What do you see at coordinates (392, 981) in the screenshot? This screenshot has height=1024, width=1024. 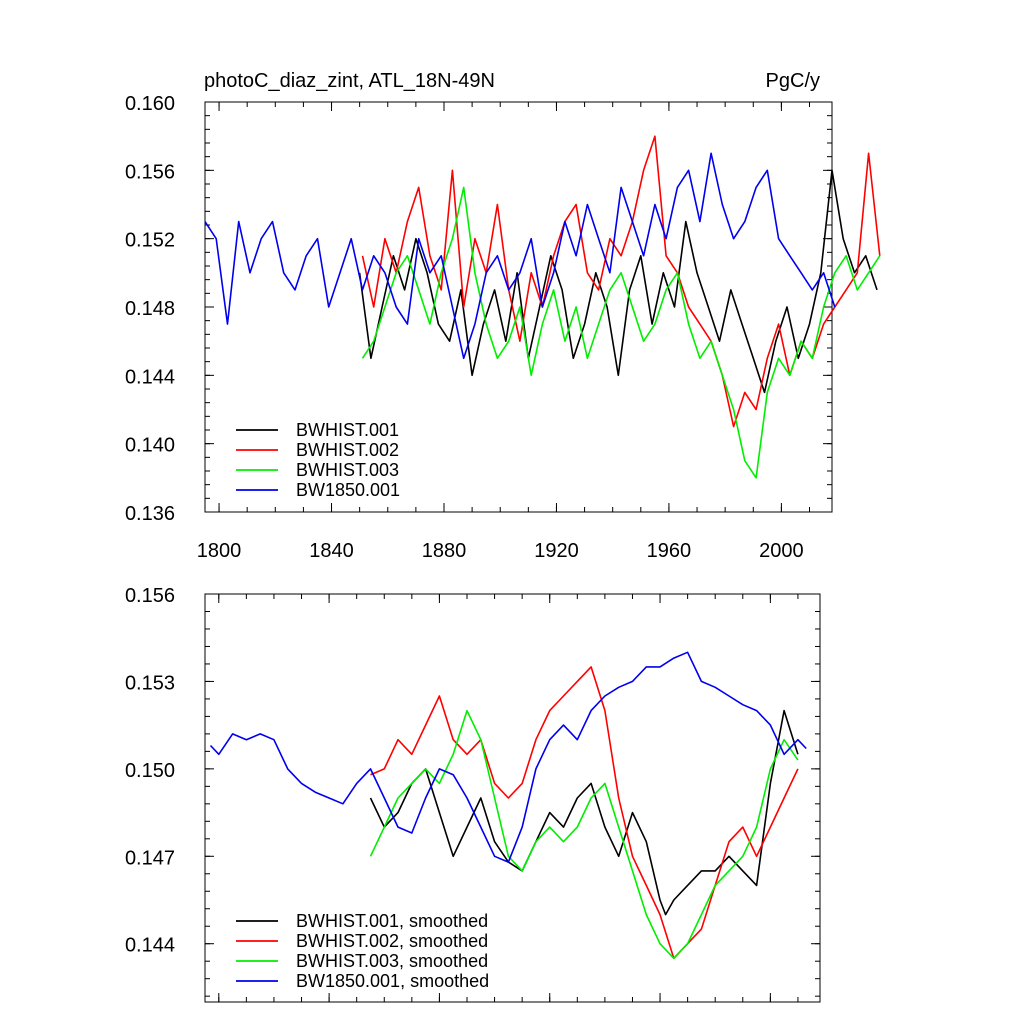 I see `legend-label: BW1850.001, smoothed` at bounding box center [392, 981].